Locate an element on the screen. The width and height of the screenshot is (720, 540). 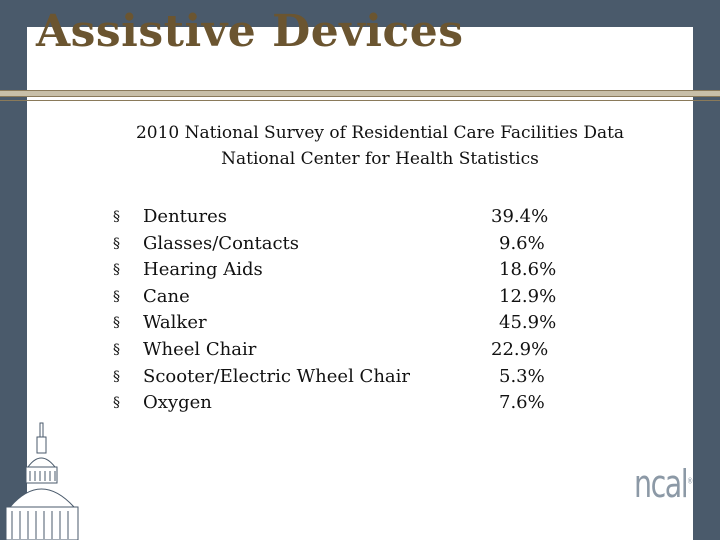
device-percentage: 22.9% is located at coordinates (520, 349).